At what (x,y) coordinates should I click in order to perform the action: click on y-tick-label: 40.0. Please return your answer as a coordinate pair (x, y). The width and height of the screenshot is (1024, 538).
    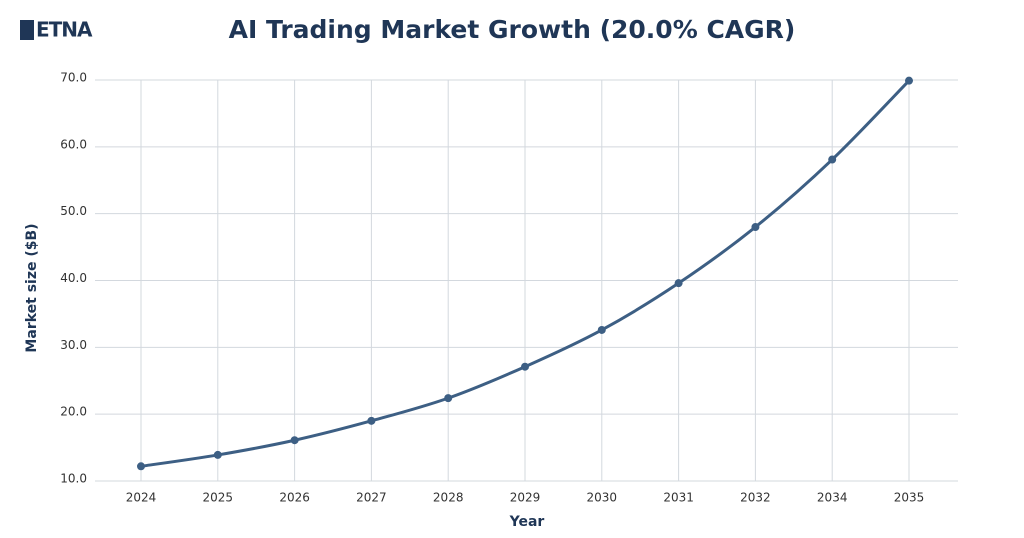
    Looking at the image, I should click on (73, 278).